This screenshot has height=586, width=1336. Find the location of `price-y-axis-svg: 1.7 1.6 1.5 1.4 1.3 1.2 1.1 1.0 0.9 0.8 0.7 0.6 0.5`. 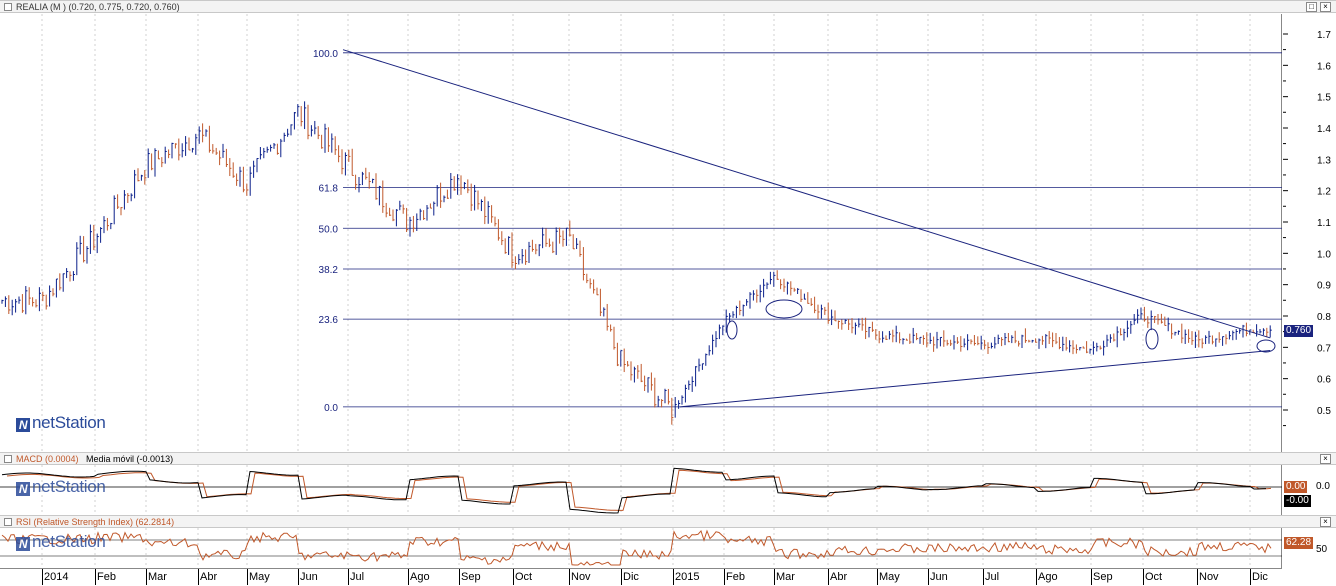

price-y-axis-svg: 1.7 1.6 1.5 1.4 1.3 1.2 1.1 1.0 0.9 0.8 0.7 0.6 0.5 is located at coordinates (1307, 228).